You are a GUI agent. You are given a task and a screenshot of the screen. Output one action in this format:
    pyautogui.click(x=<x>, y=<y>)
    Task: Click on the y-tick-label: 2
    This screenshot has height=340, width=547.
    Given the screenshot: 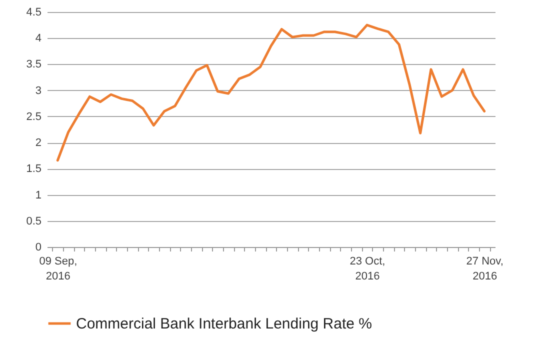 What is the action you would take?
    pyautogui.click(x=38, y=143)
    